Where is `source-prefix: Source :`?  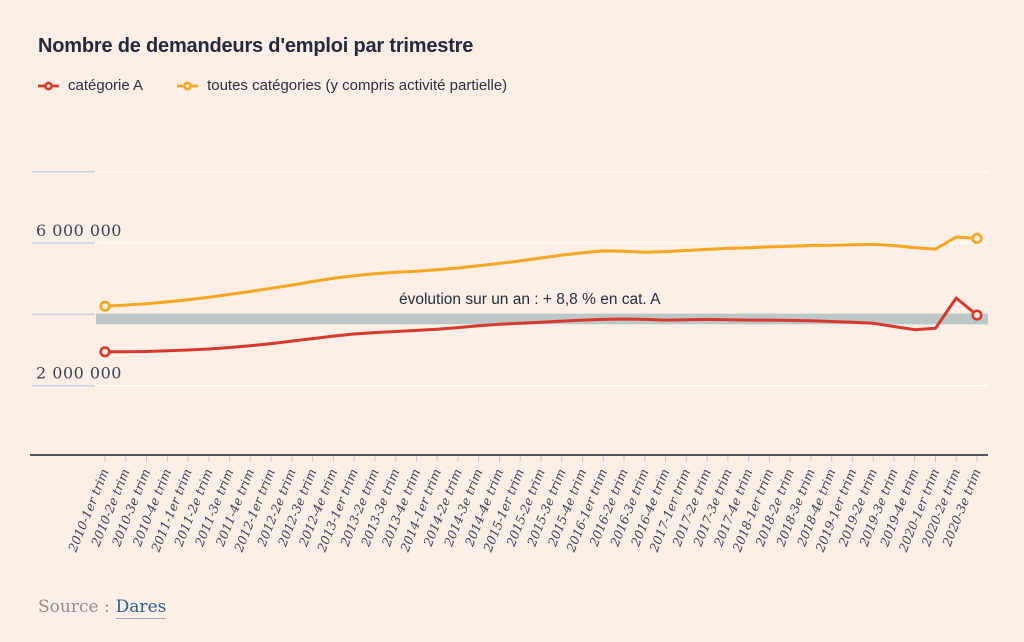 source-prefix: Source : is located at coordinates (74, 607).